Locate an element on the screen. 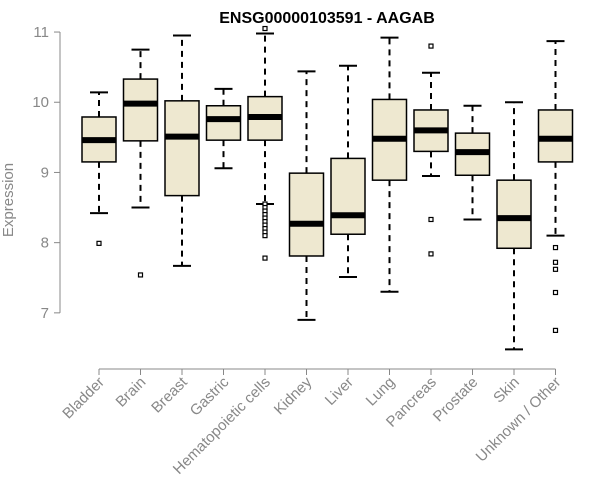 This screenshot has height=500, width=600. x-tick-label: Breast is located at coordinates (169, 394).